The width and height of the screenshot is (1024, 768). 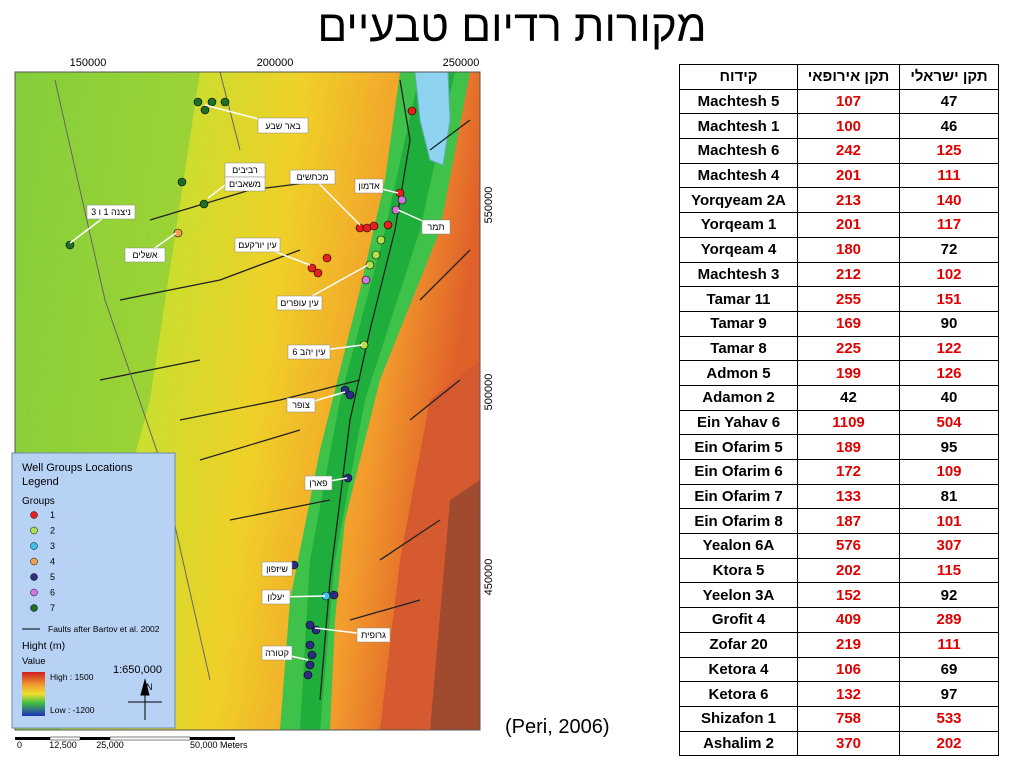 I want to click on table-cell: 172, so click(x=848, y=472).